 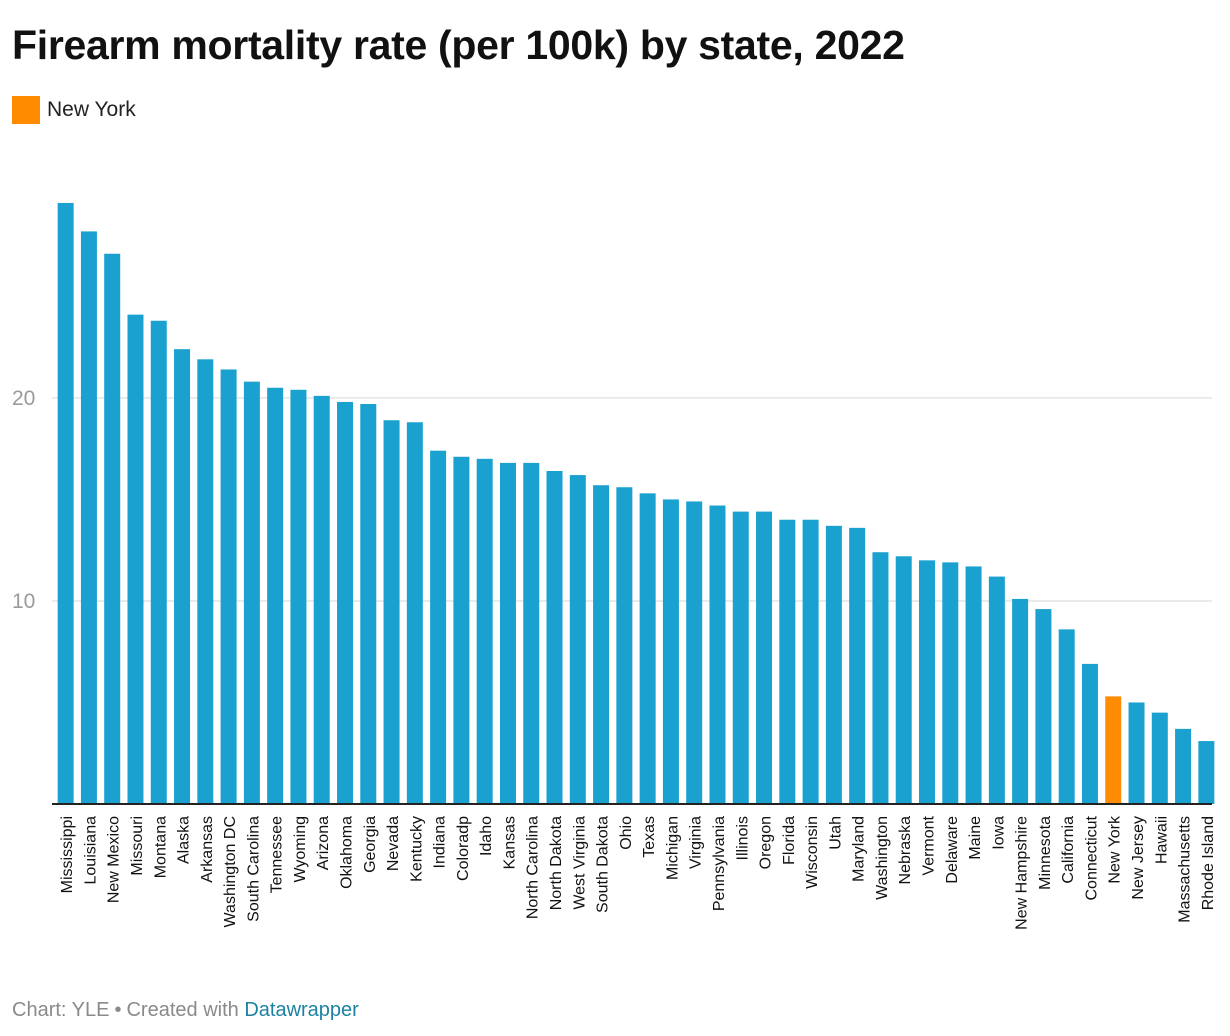 I want to click on x-label-rhode-island: Rhode Island, so click(x=1208, y=863).